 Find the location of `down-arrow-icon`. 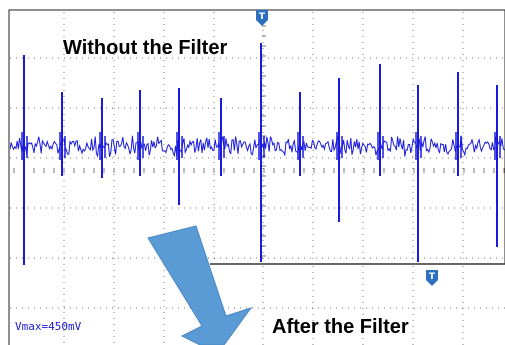

down-arrow-icon is located at coordinates (200, 285).